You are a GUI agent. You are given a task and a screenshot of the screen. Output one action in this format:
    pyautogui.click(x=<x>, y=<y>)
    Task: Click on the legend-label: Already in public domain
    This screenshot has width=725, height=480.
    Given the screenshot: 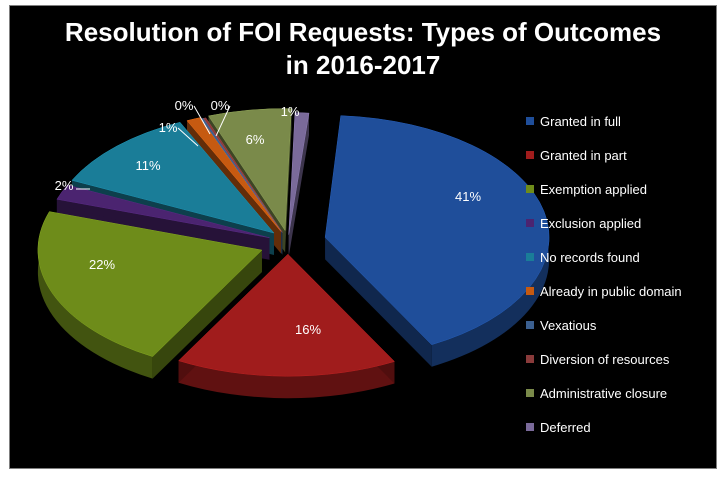 What is the action you would take?
    pyautogui.click(x=611, y=291)
    